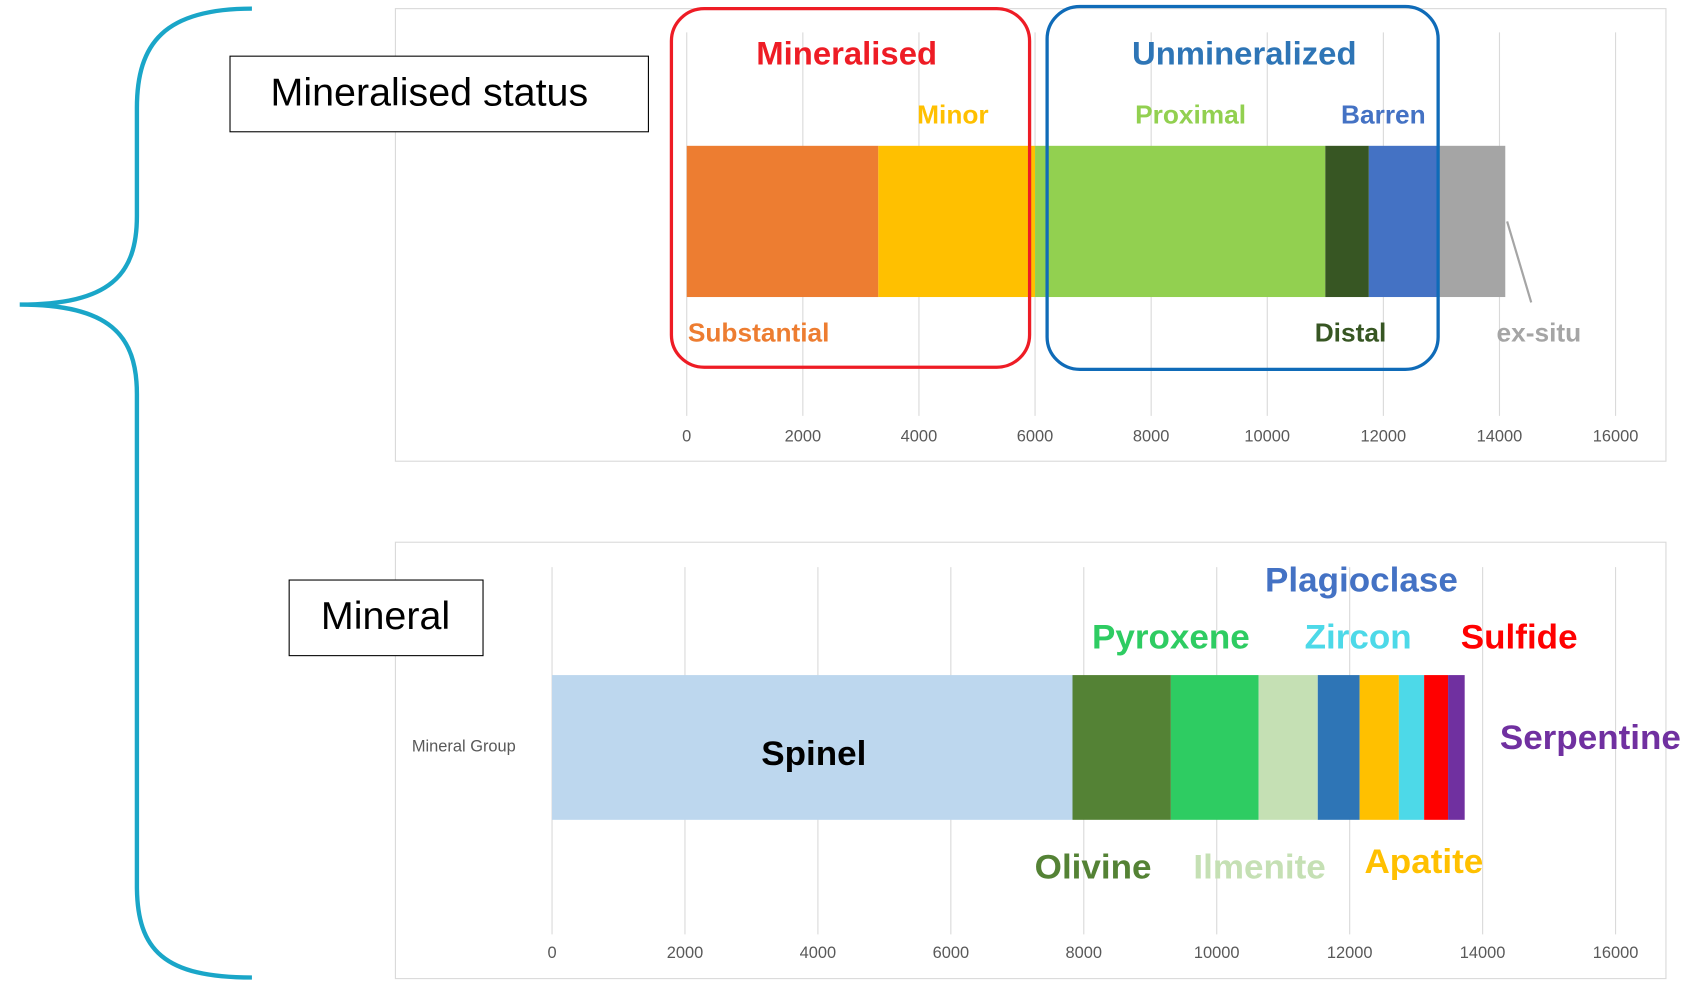  I want to click on legend-label: Distal, so click(1351, 333).